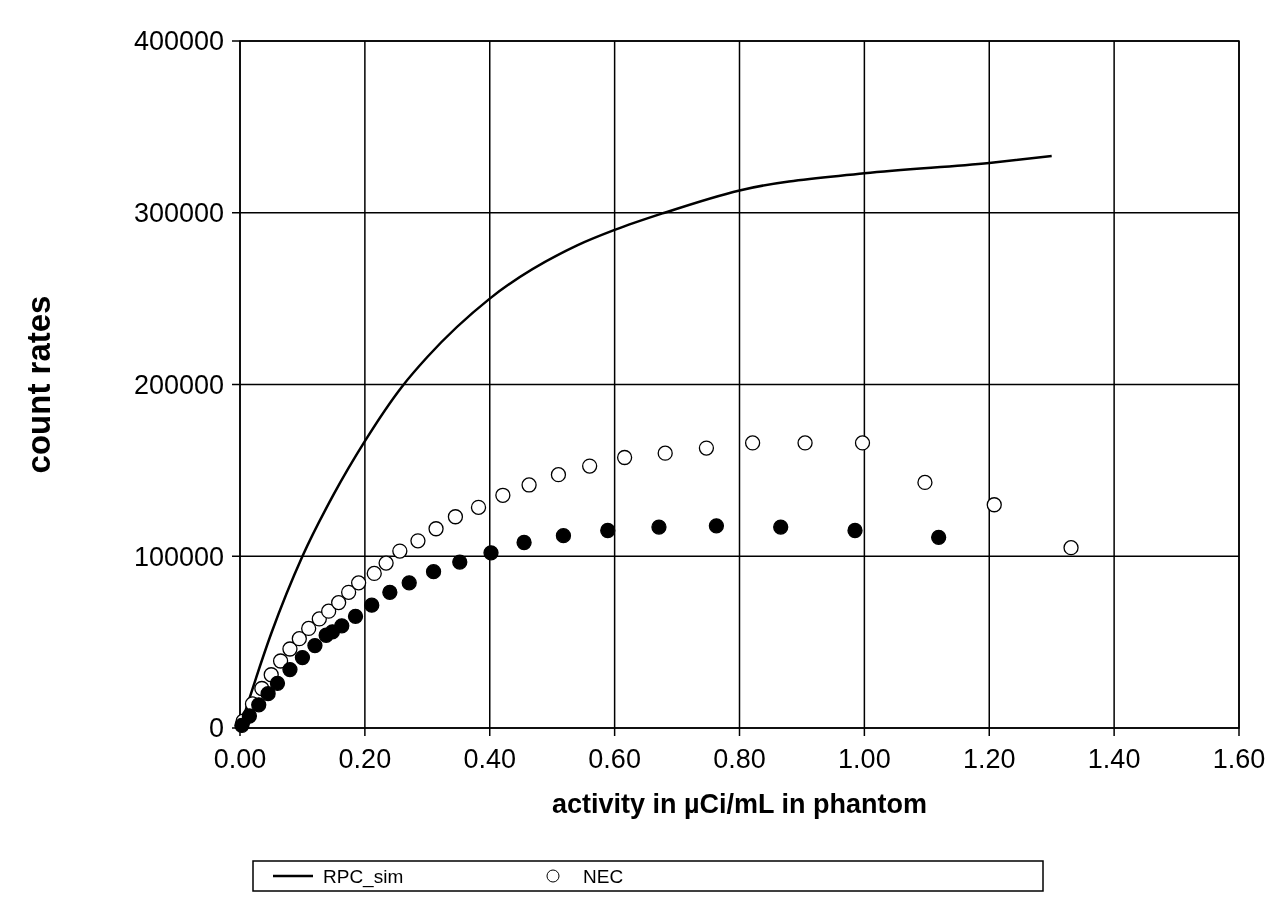 This screenshot has height=911, width=1274. I want to click on y-tick-label: 200000, so click(178, 384).